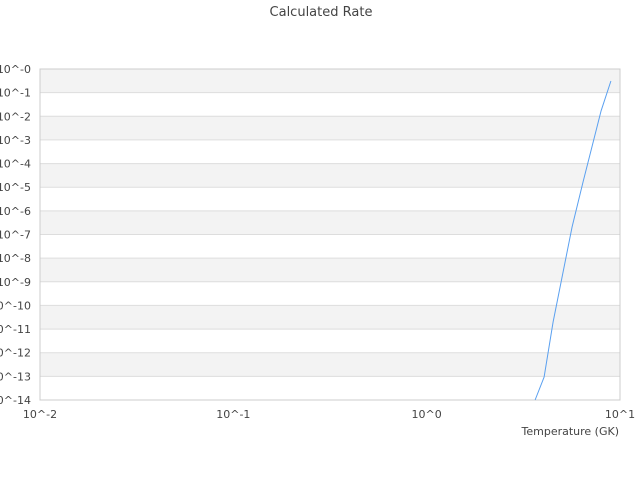  I want to click on x-axis-label: Temperature (GK), so click(570, 431).